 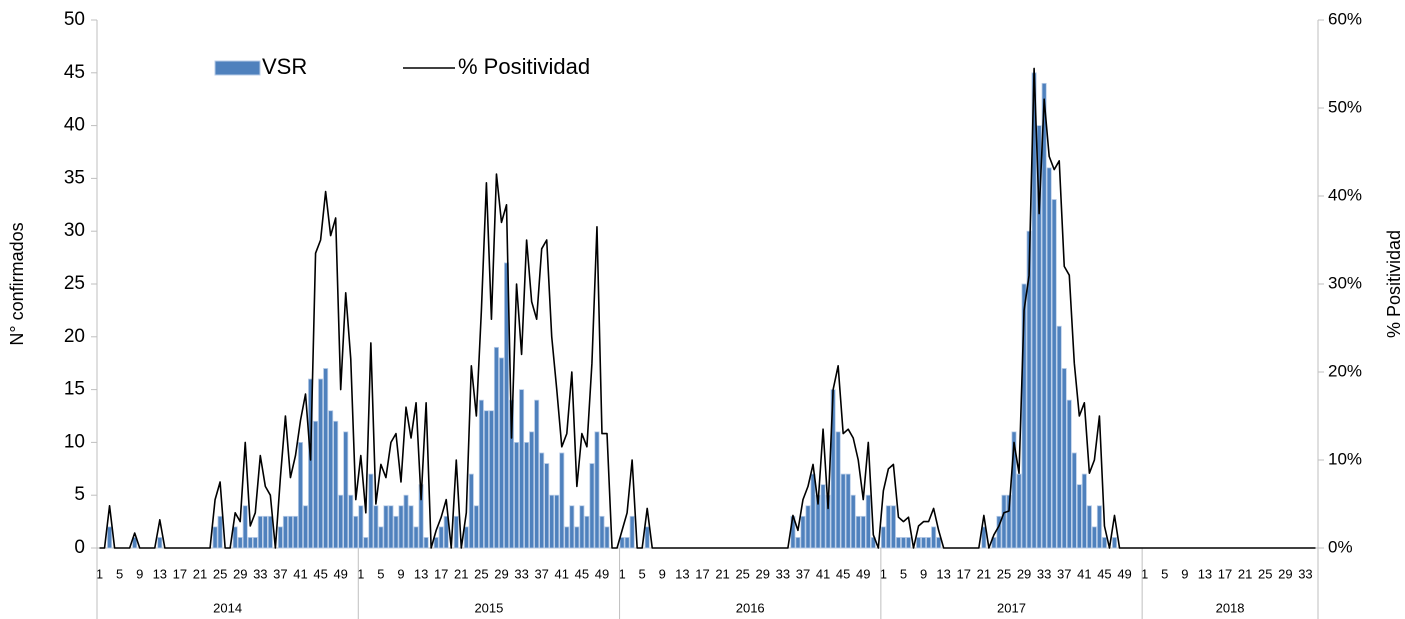 What do you see at coordinates (74, 389) in the screenshot?
I see `y-tick-label: 15` at bounding box center [74, 389].